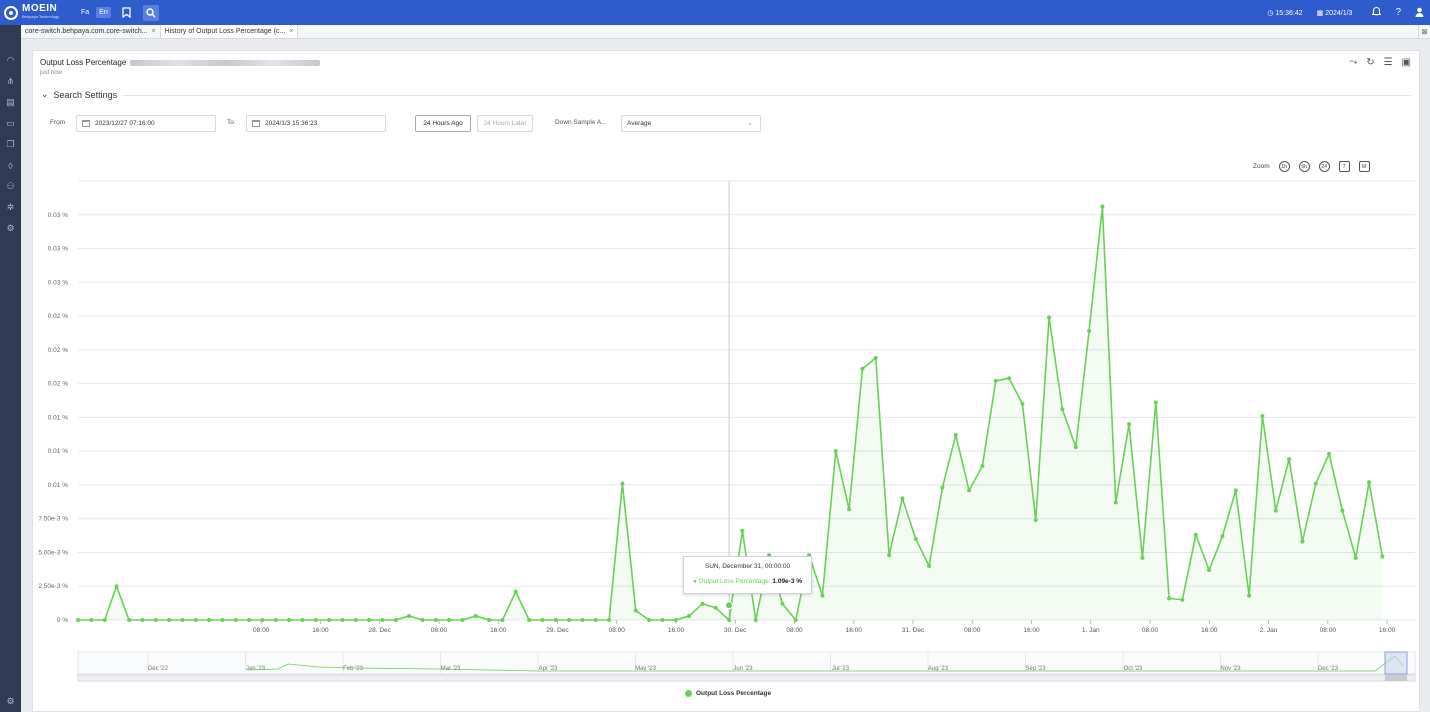  Describe the element at coordinates (85, 12) in the screenshot. I see `lang-fa-button: Fa` at that location.